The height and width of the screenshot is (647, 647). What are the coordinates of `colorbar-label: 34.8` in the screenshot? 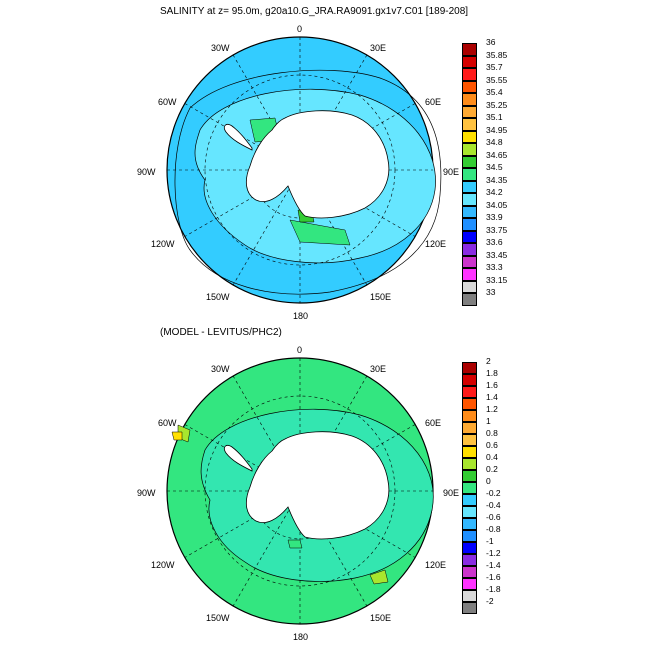 It's located at (494, 142).